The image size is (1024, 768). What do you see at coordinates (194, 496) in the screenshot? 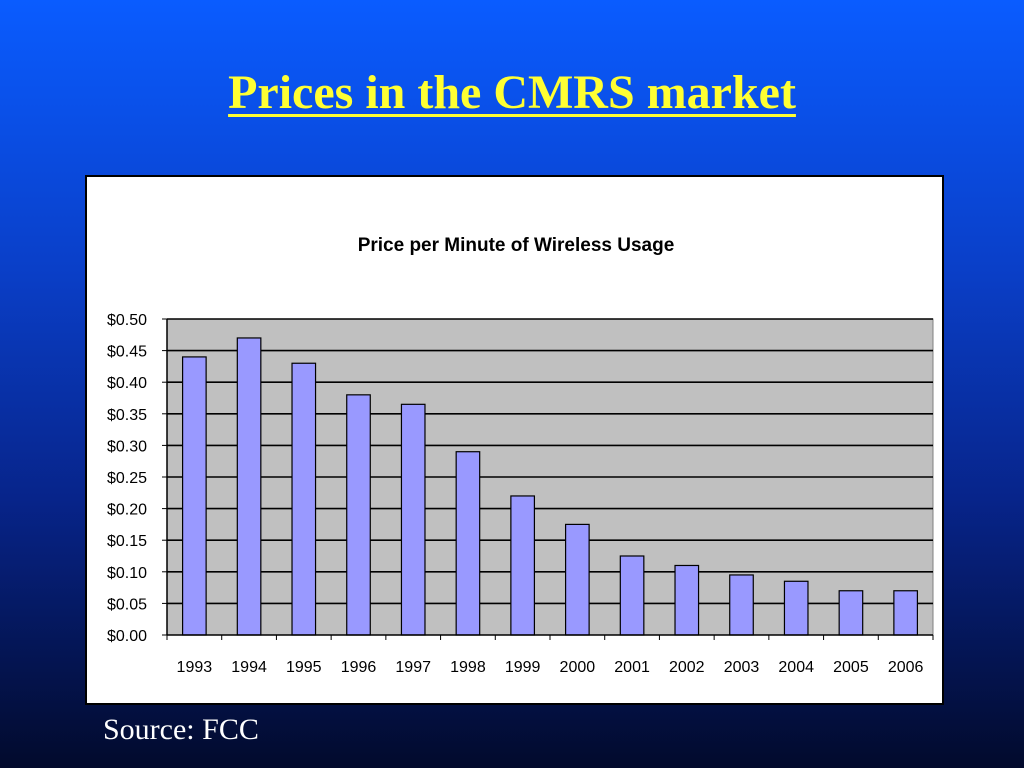
I see `bar-1993` at bounding box center [194, 496].